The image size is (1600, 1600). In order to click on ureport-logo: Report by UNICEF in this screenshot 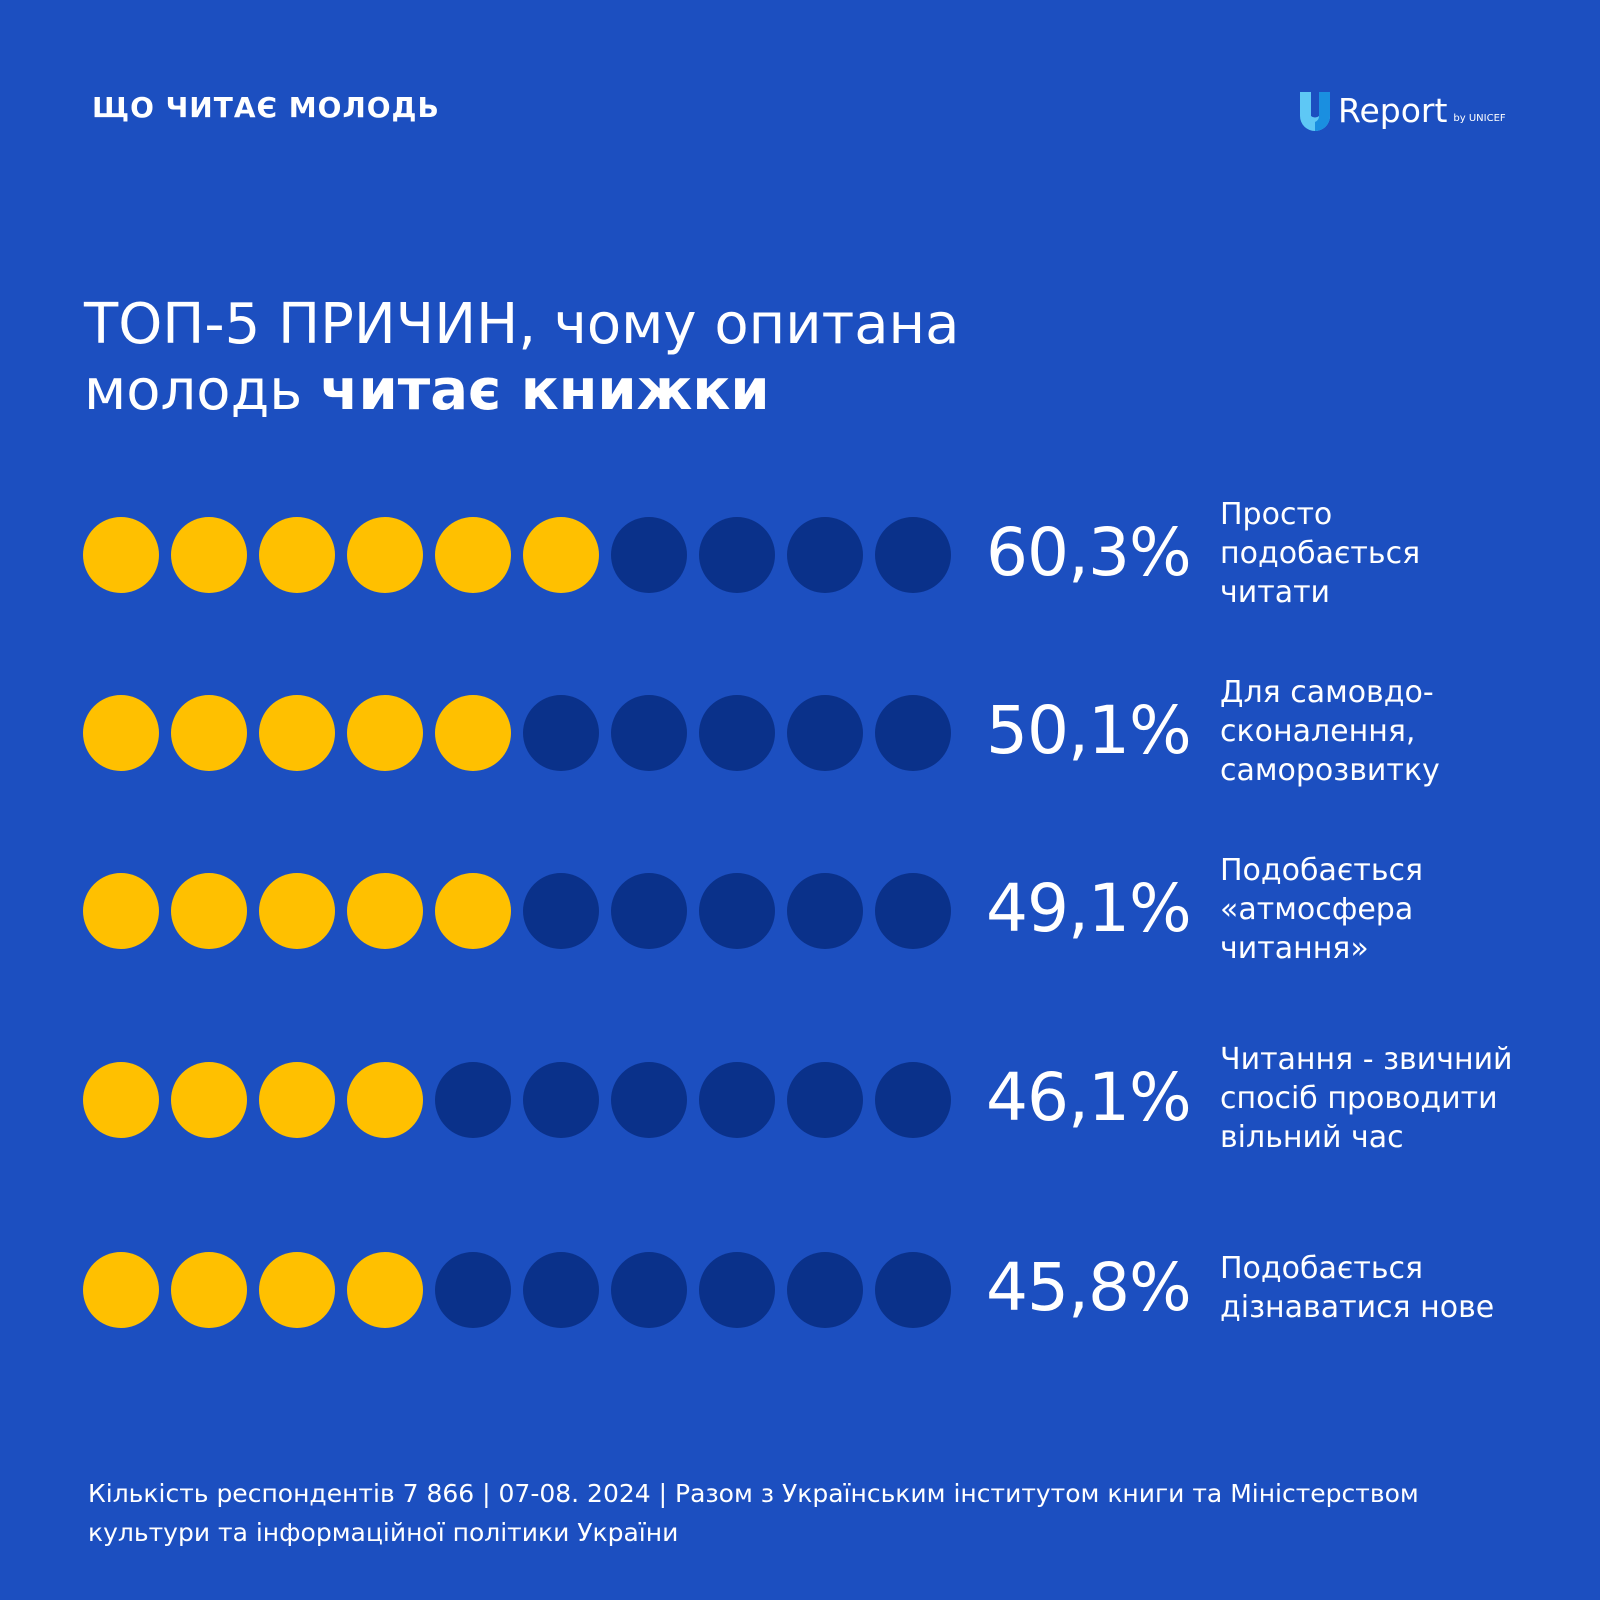, I will do `click(1402, 108)`.